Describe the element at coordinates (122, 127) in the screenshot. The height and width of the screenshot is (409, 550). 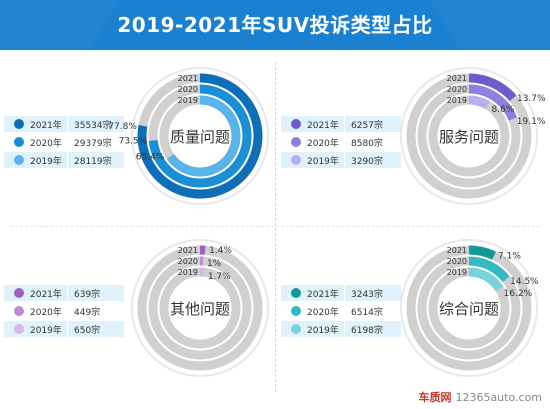
I see `percent-label: 77.8%` at that location.